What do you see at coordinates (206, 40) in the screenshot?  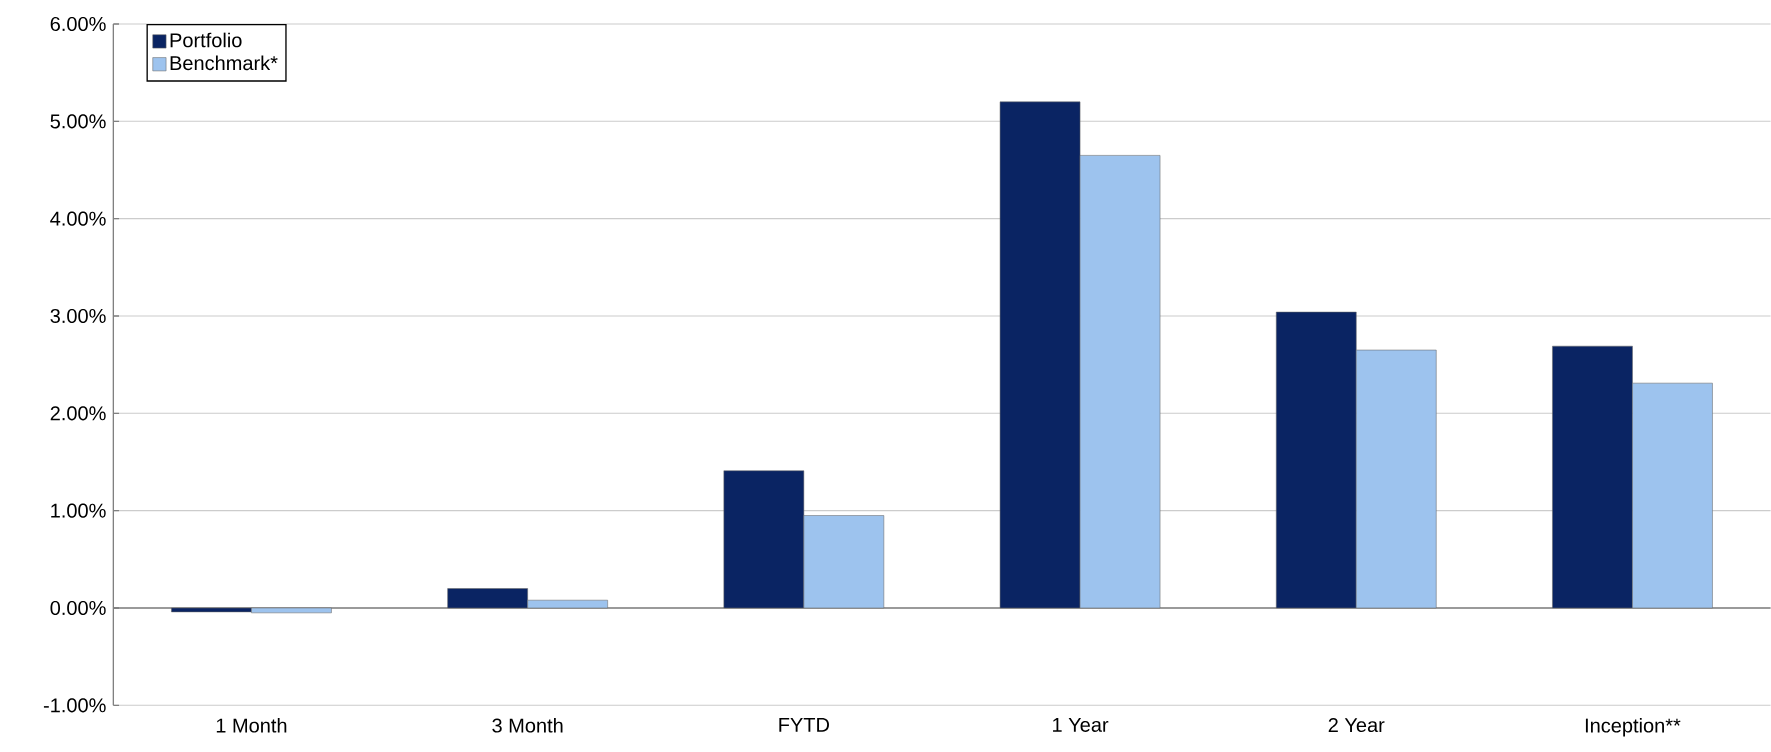 I see `legend-label: Portfolio` at bounding box center [206, 40].